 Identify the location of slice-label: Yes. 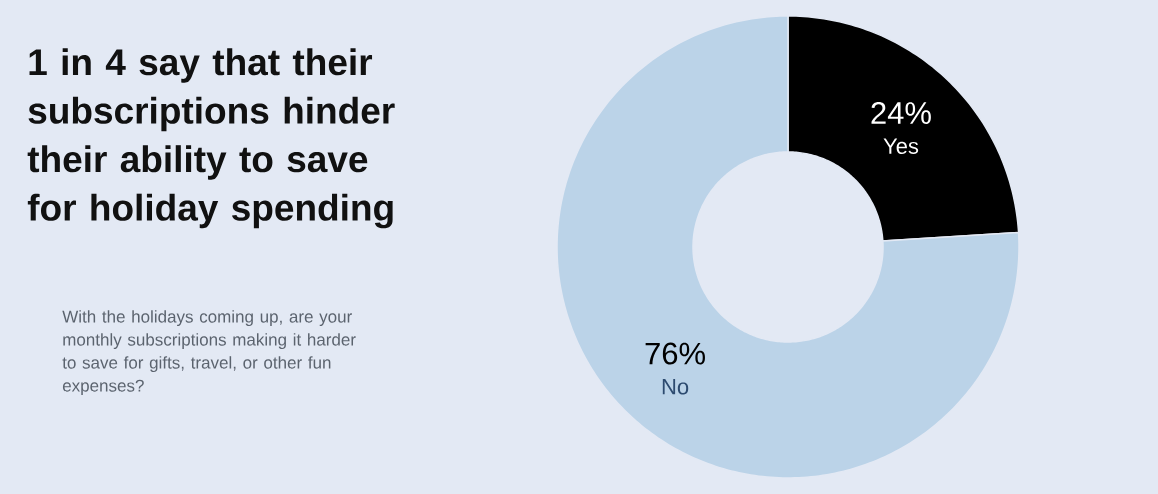
(901, 146).